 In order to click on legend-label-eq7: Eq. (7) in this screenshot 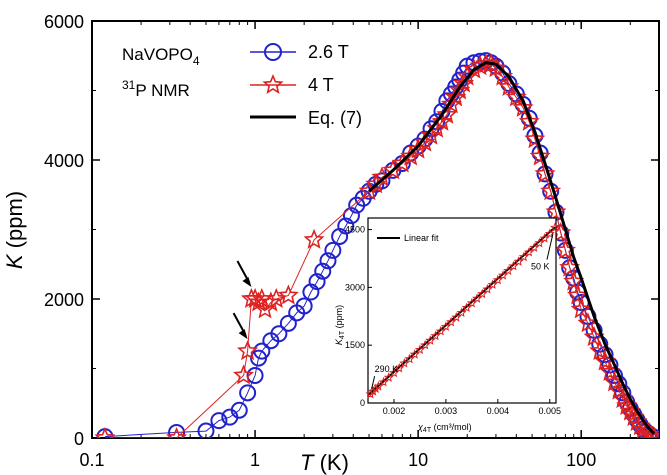, I will do `click(335, 118)`.